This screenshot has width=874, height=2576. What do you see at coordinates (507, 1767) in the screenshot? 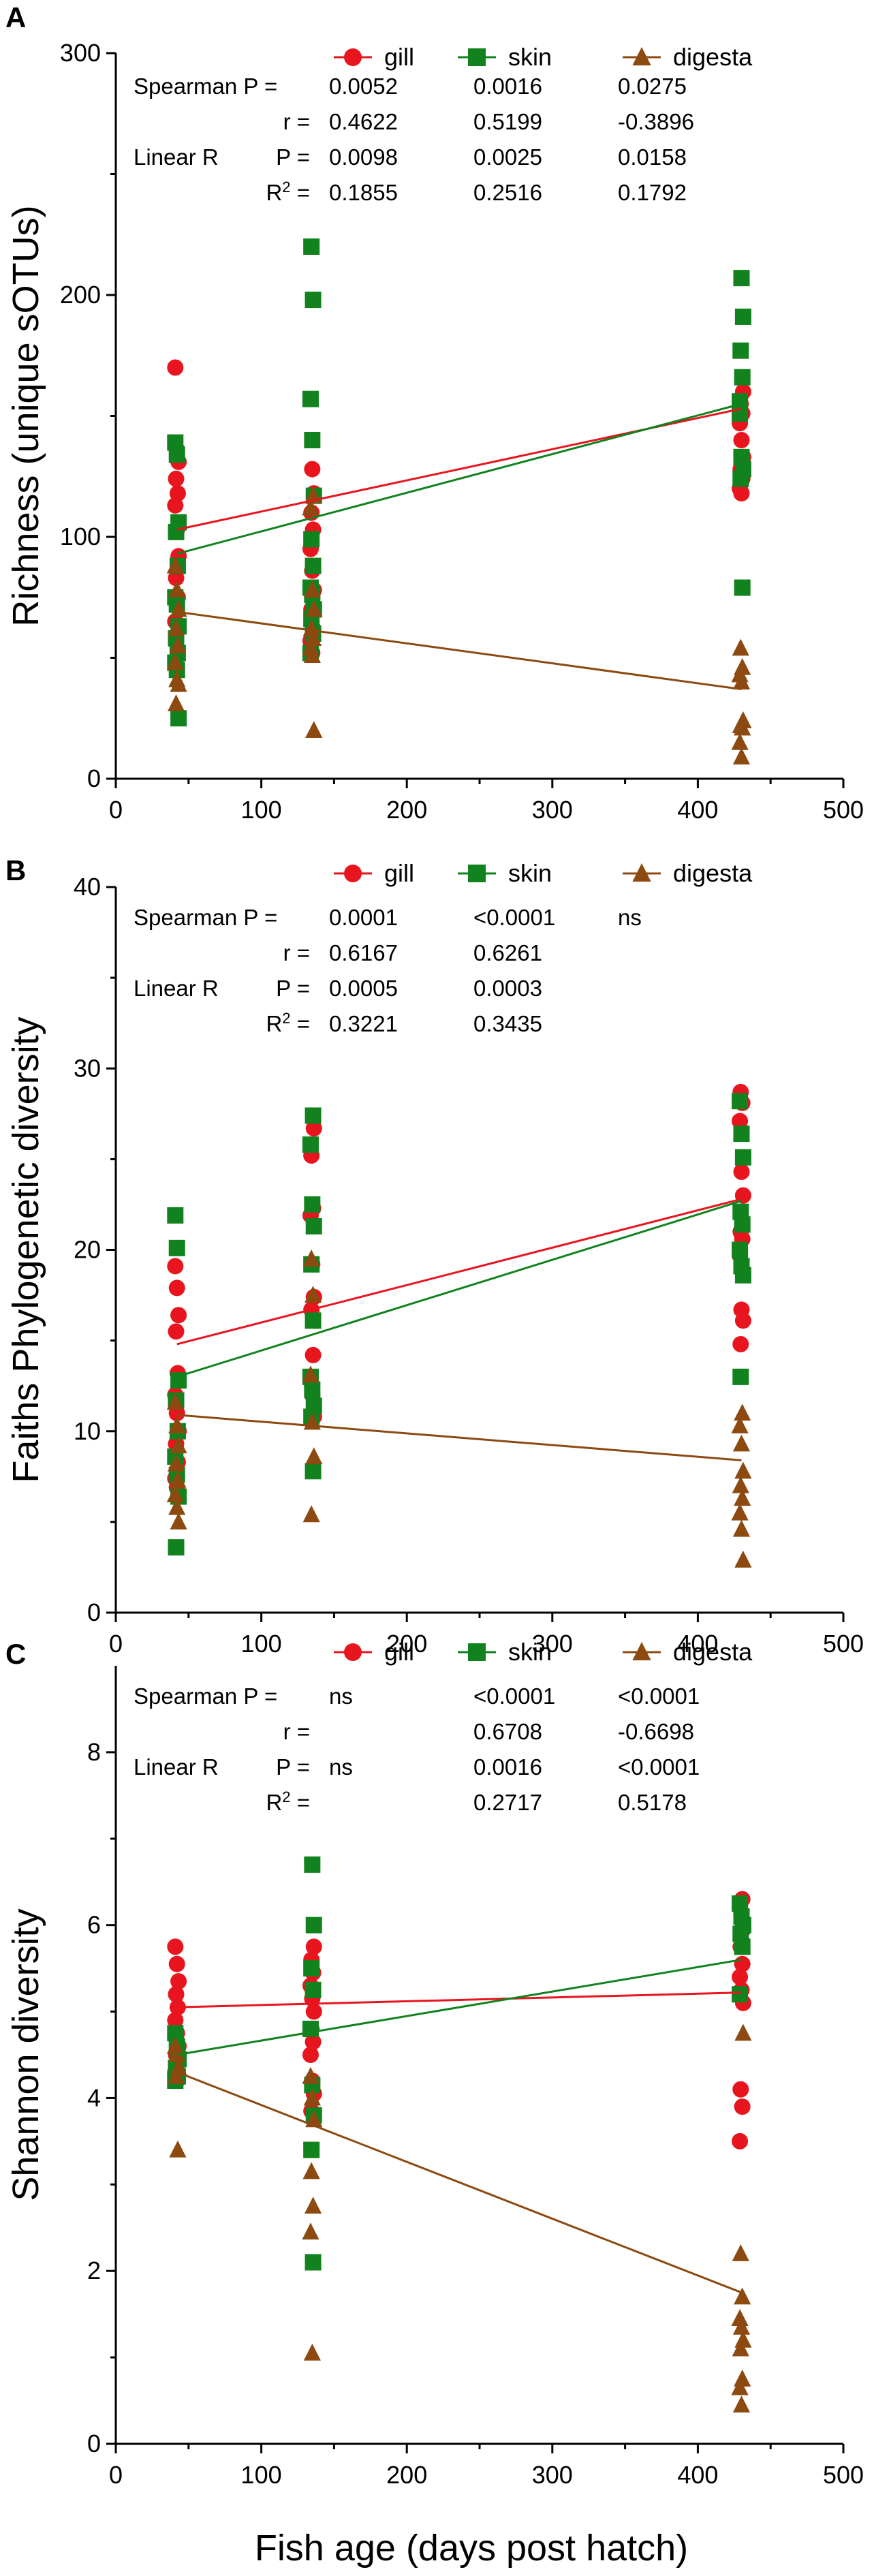
I see `stat-linear-p-skin: 0.0016` at bounding box center [507, 1767].